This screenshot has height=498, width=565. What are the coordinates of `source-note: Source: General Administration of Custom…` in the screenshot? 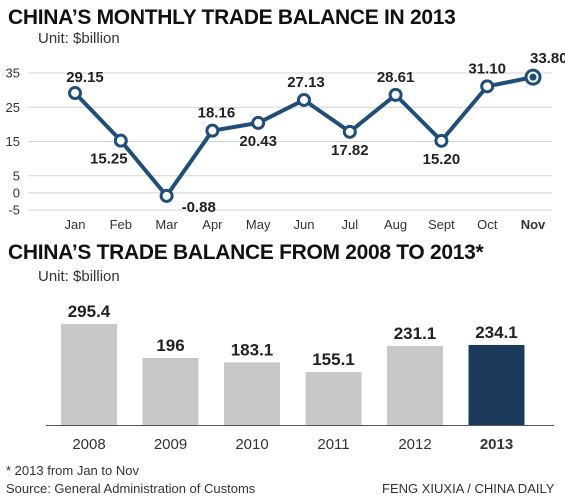 It's located at (131, 488).